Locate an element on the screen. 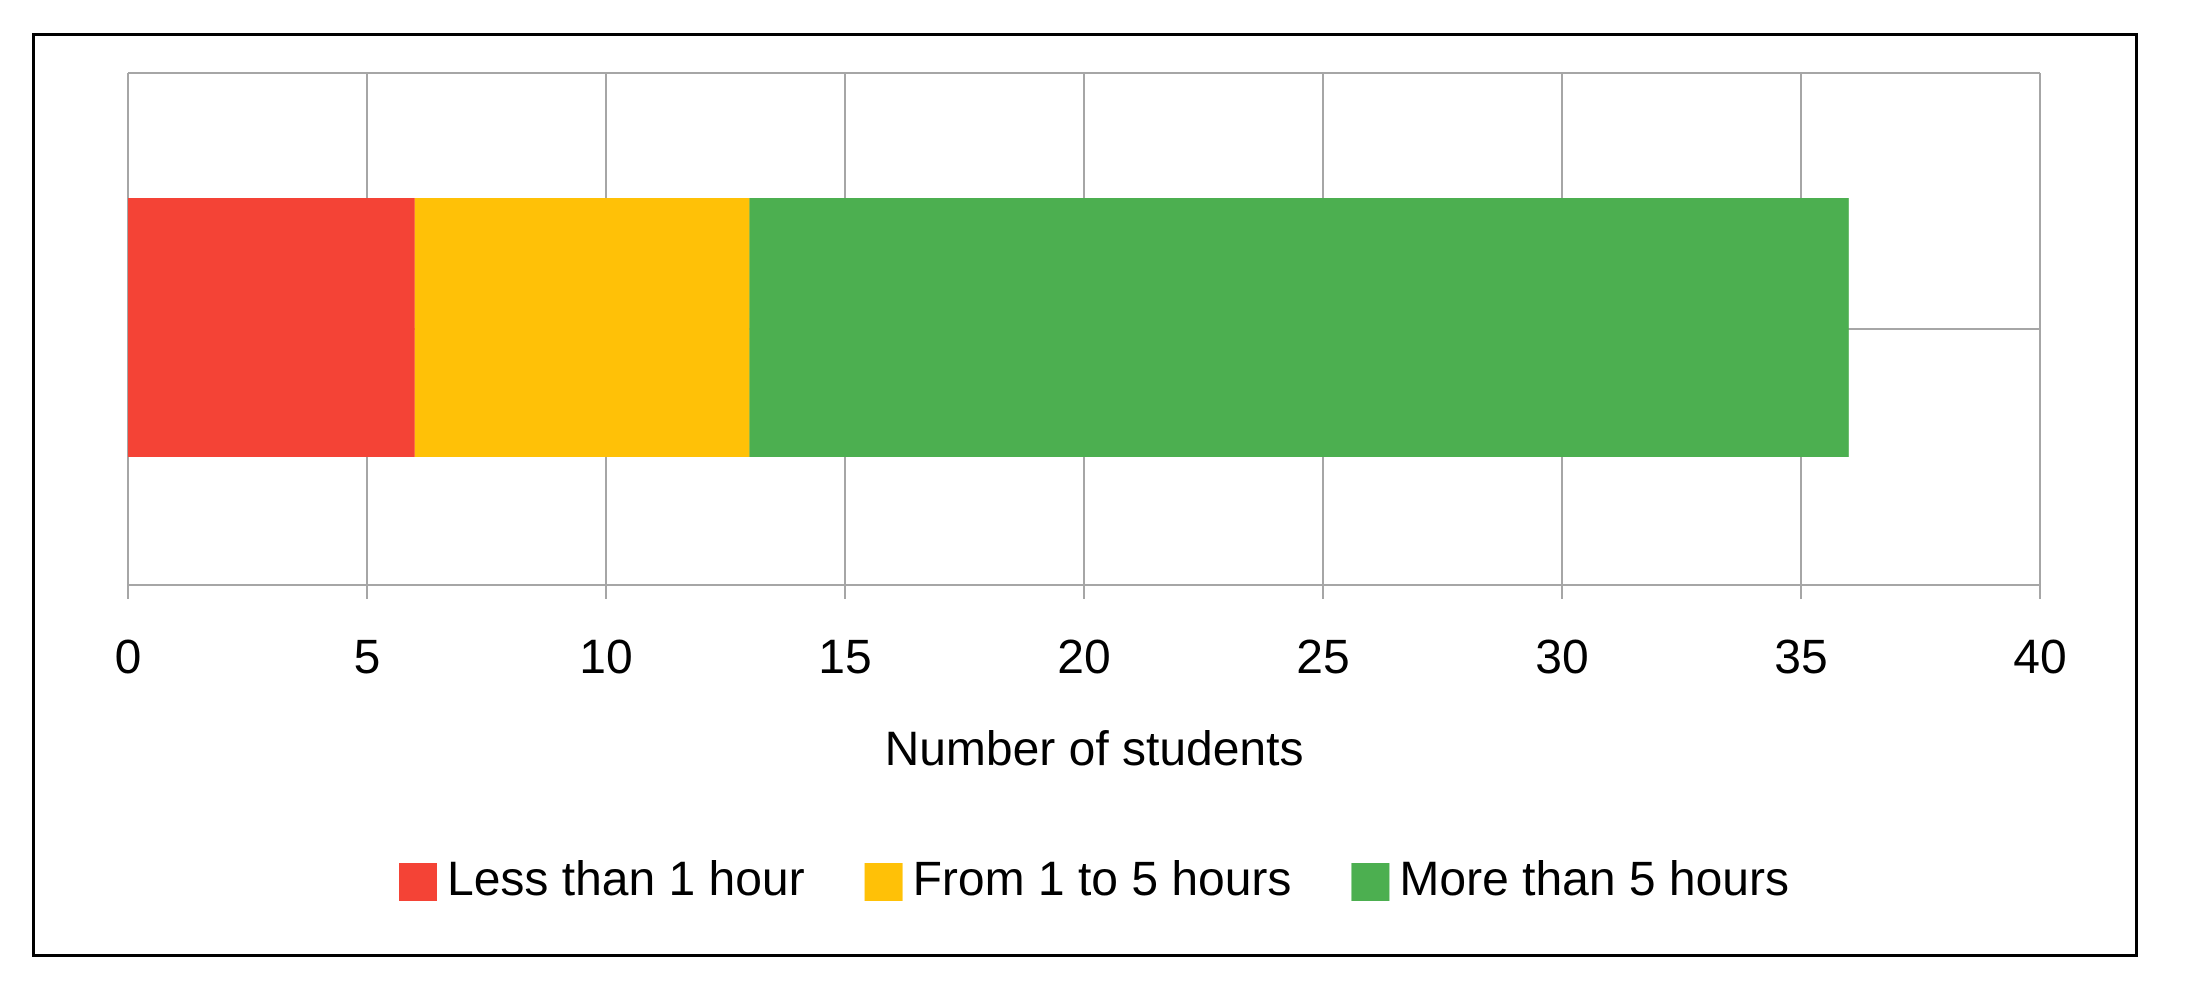 The width and height of the screenshot is (2186, 982). x-tick-label: 35 is located at coordinates (1800, 657).